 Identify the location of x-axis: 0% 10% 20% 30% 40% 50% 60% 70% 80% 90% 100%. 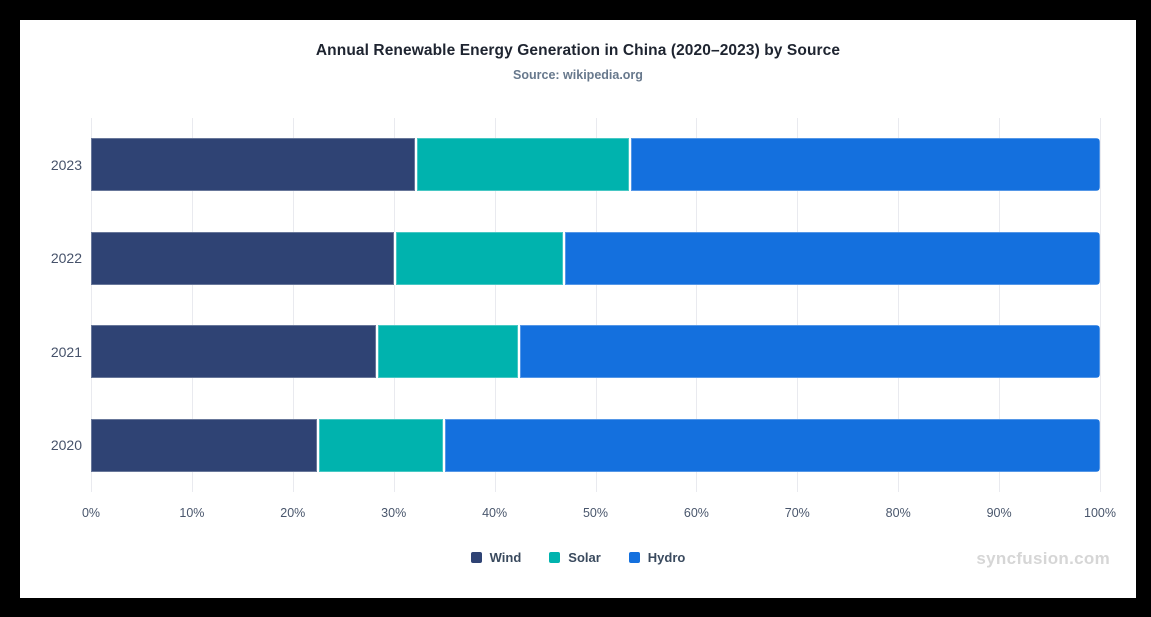
(599, 516).